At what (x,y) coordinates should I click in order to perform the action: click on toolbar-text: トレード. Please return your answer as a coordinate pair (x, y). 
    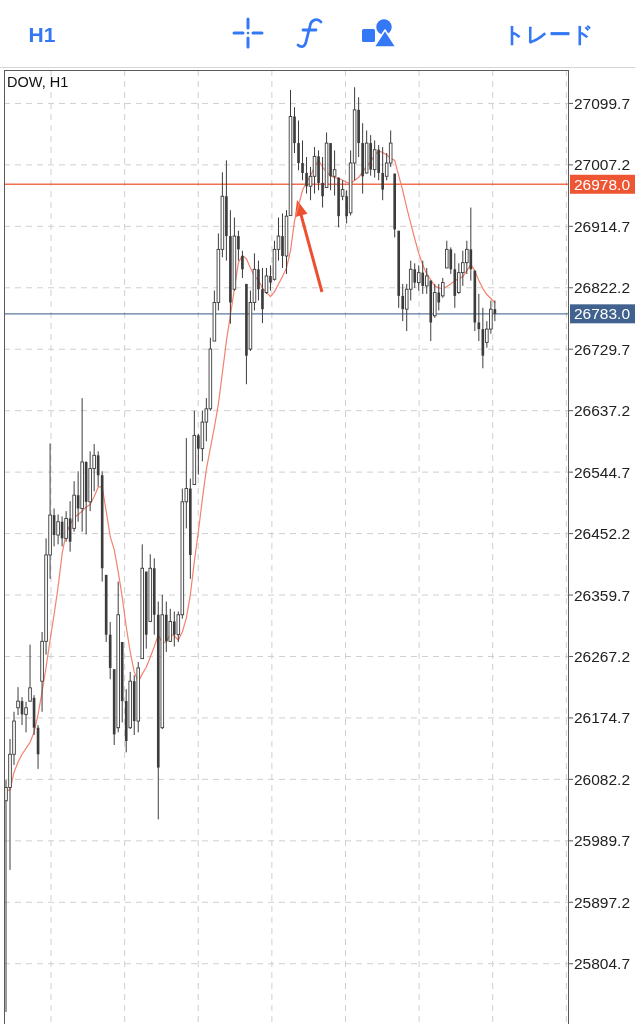
    Looking at the image, I should click on (548, 34).